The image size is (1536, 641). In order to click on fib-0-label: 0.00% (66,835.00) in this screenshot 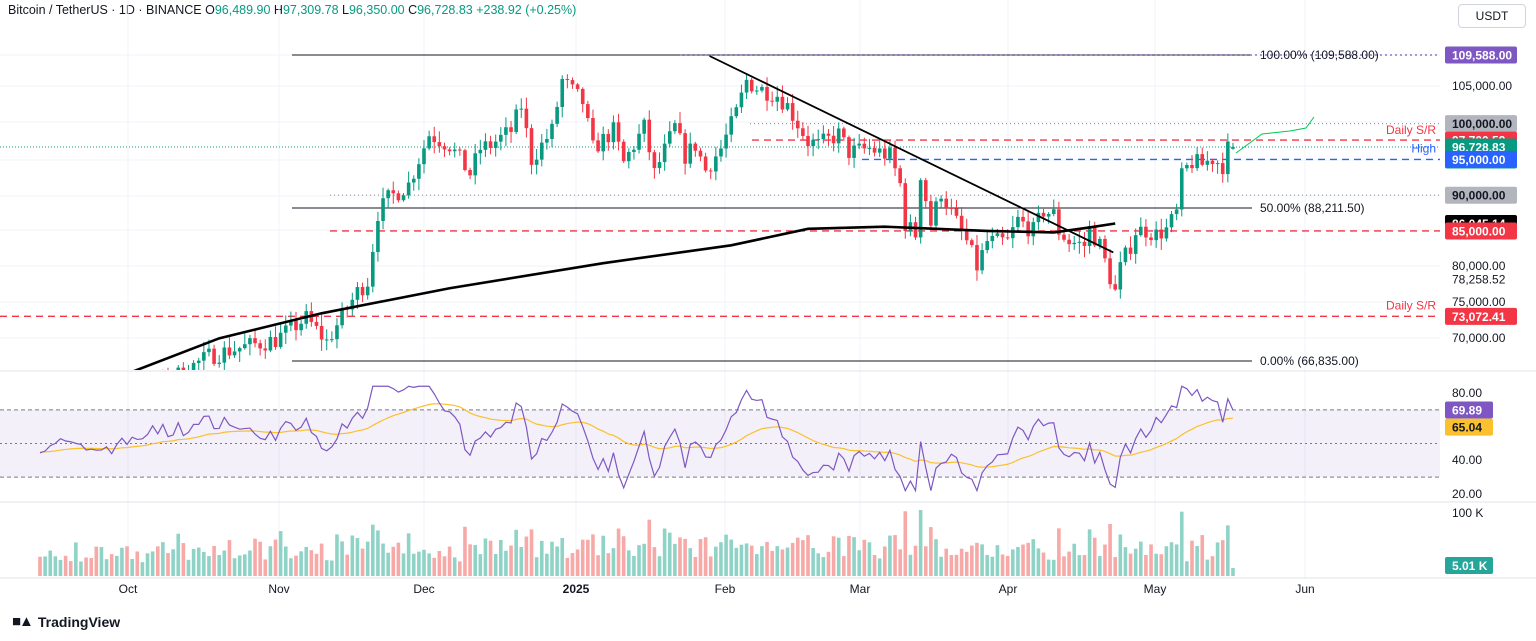, I will do `click(1309, 361)`.